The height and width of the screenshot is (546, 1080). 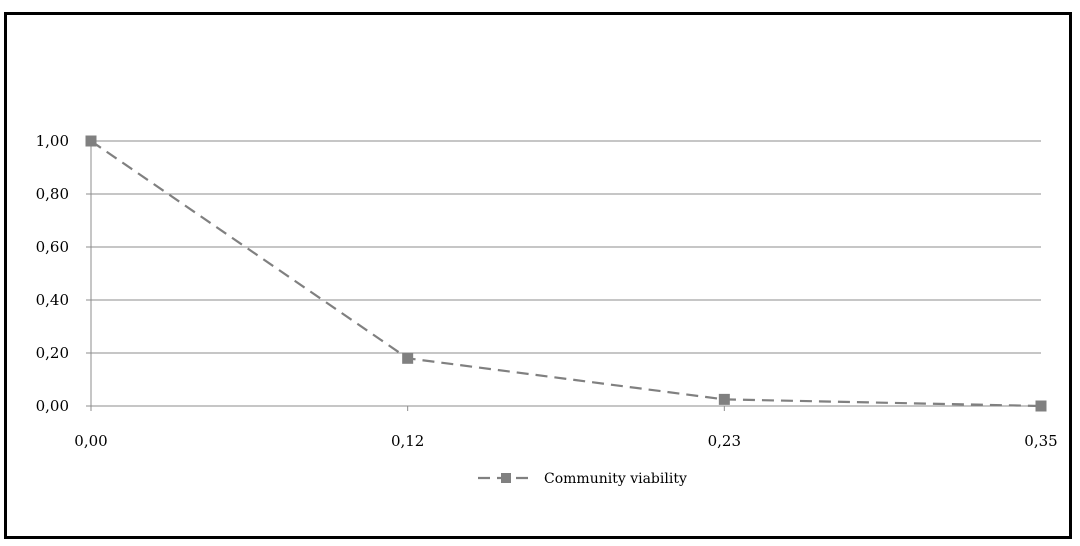 What do you see at coordinates (52, 273) in the screenshot?
I see `y-tick-labels: 0,00 0,20 0,40 0,60 0,80 1,00` at bounding box center [52, 273].